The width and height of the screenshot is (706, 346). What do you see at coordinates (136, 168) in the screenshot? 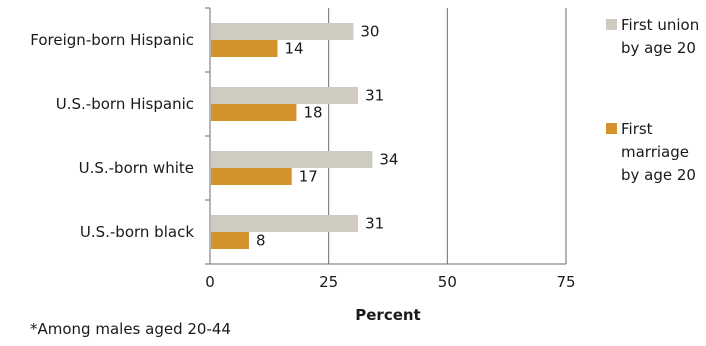
I see `category-label-u-s-born-white: U.S.-born white` at bounding box center [136, 168].